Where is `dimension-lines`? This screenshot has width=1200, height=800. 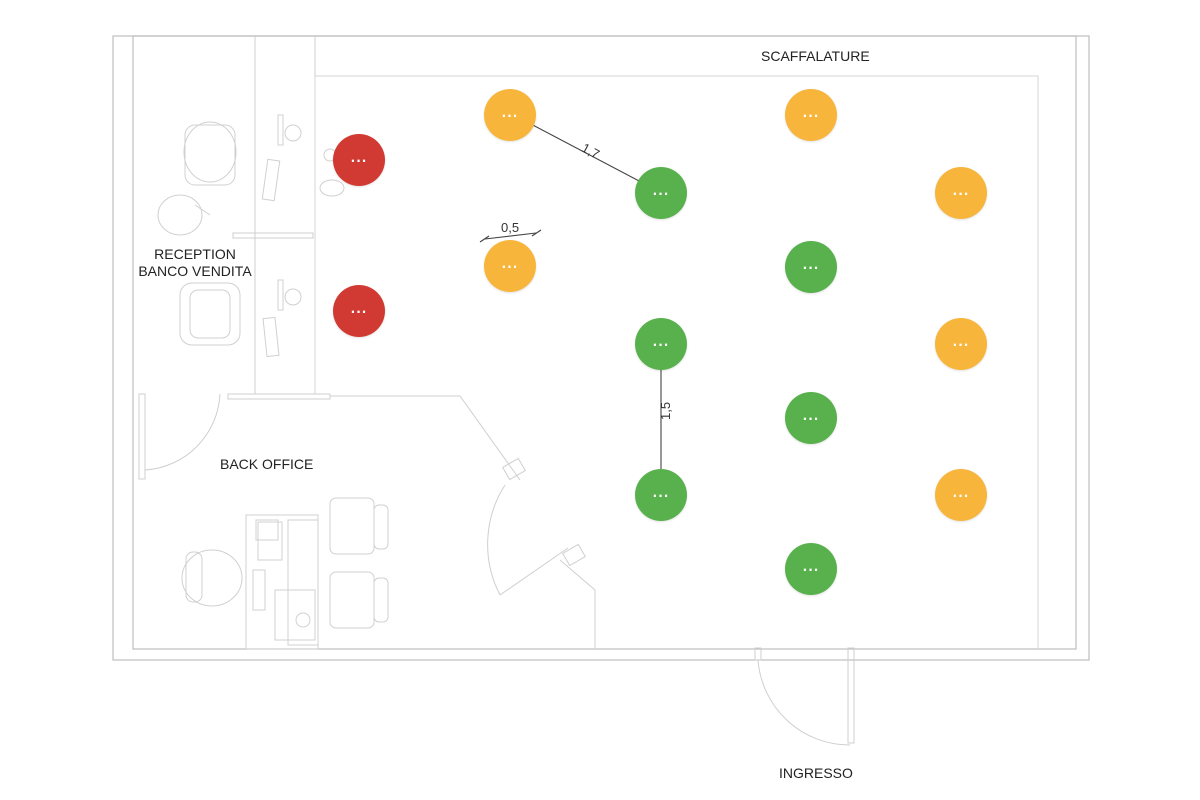 dimension-lines is located at coordinates (573, 305).